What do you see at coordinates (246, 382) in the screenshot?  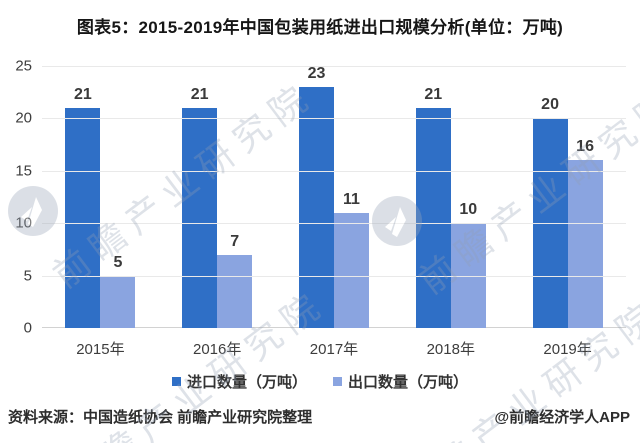 I see `legend-label-import: 进口数量（万吨）` at bounding box center [246, 382].